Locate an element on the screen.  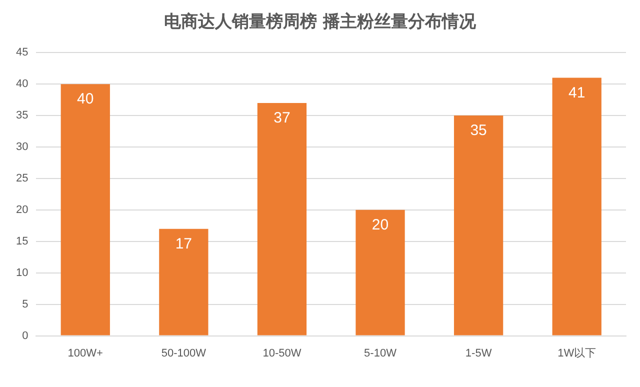
data-label: 37 is located at coordinates (282, 118).